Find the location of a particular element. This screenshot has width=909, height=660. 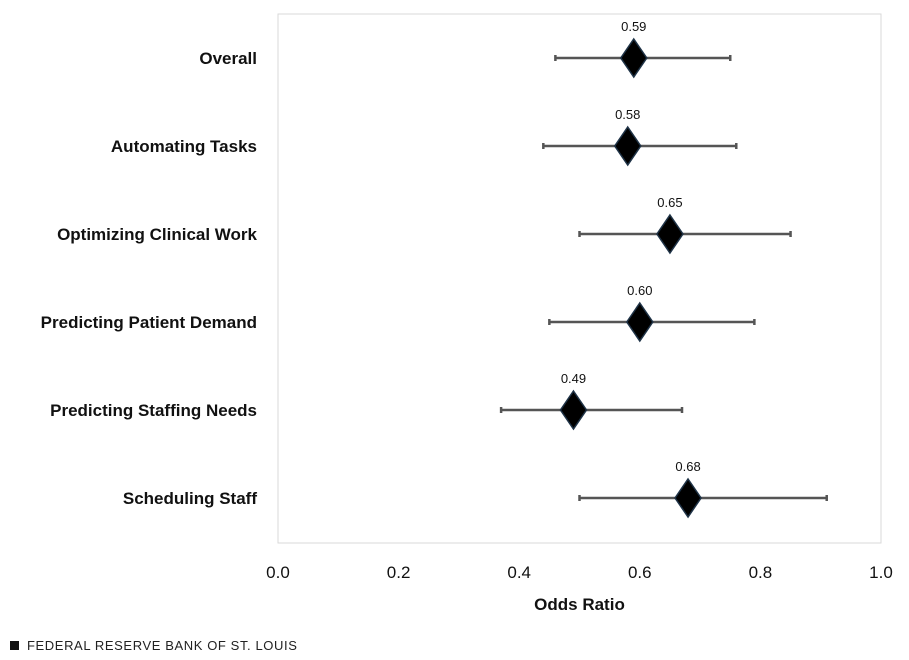

category-label: Automating Tasks is located at coordinates (184, 146).